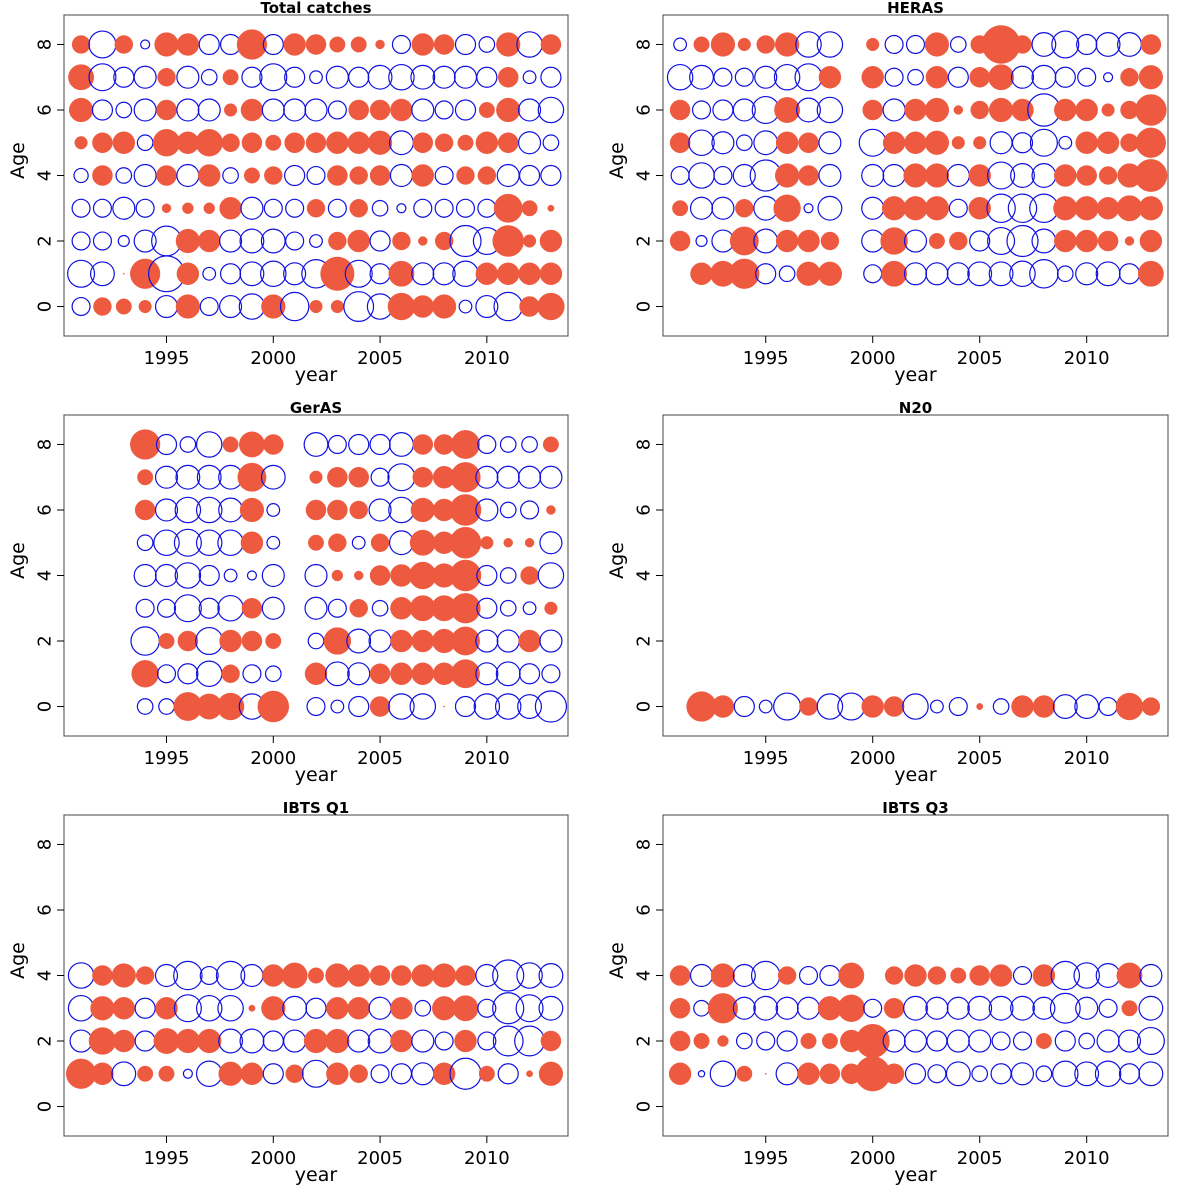 The image size is (1200, 1204). I want to click on x-tick-label: 1995, so click(167, 1158).